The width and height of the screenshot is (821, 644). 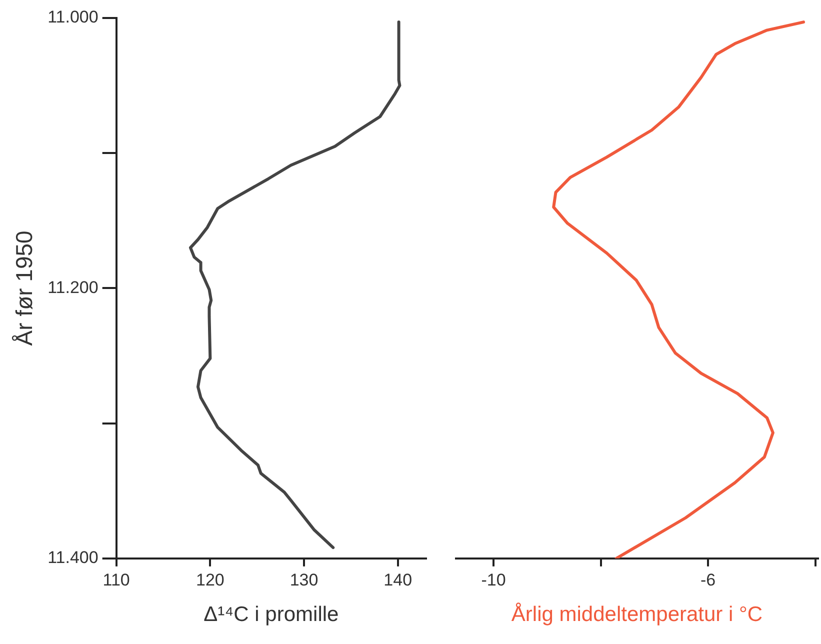 I want to click on x-tick-label: -10, so click(x=493, y=580).